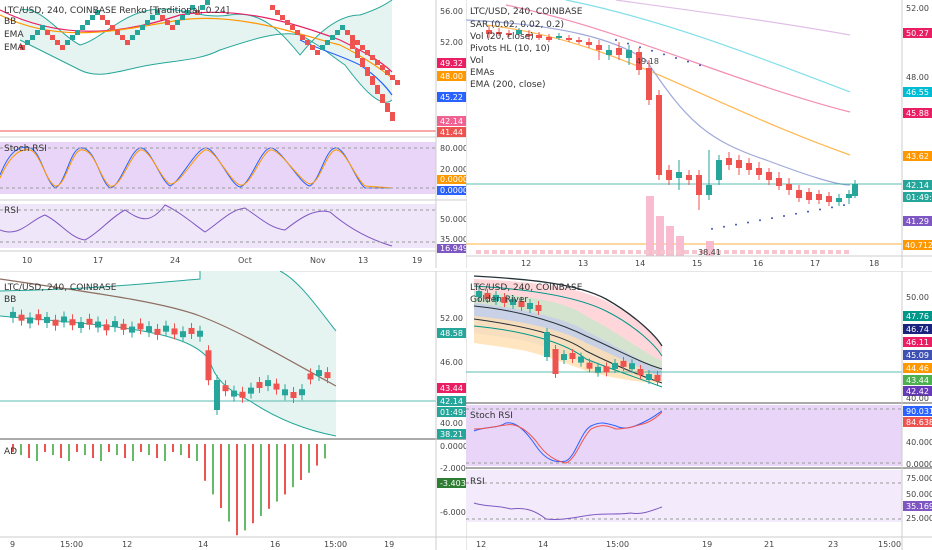 The width and height of the screenshot is (932, 550). Describe the element at coordinates (499, 300) in the screenshot. I see `legend-item: Golden River` at that location.